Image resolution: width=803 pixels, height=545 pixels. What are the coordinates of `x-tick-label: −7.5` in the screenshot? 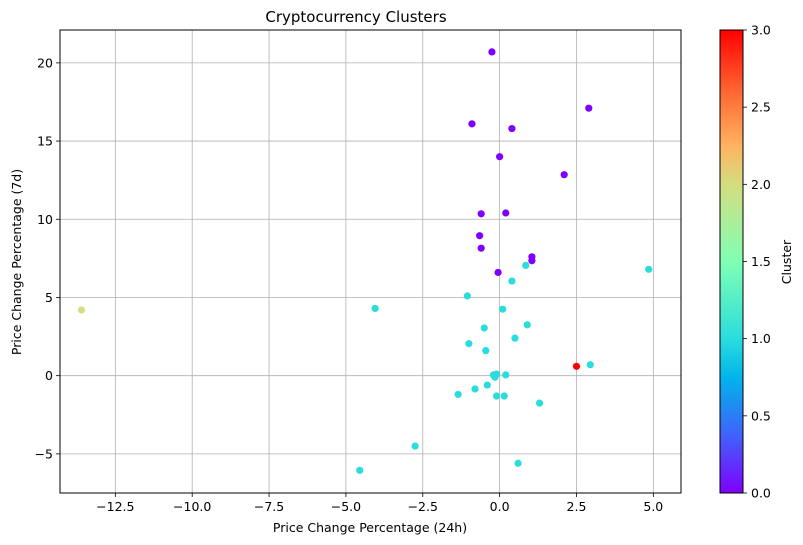 It's located at (269, 506).